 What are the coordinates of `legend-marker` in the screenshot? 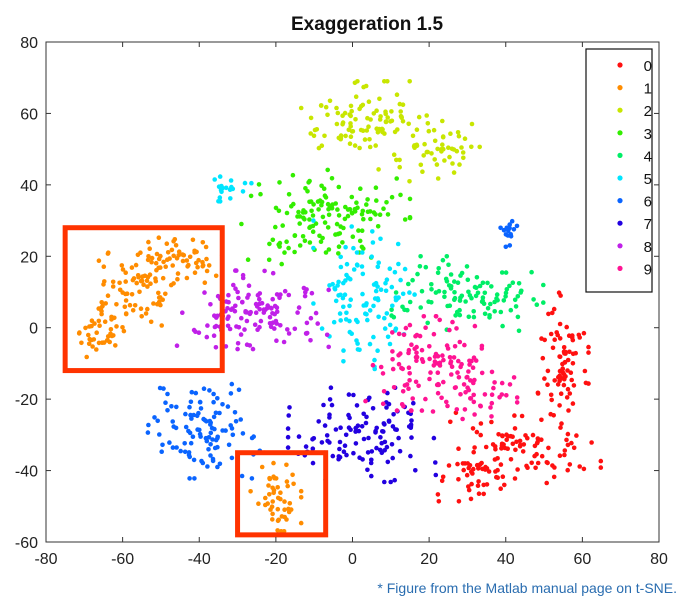 It's located at (620, 201).